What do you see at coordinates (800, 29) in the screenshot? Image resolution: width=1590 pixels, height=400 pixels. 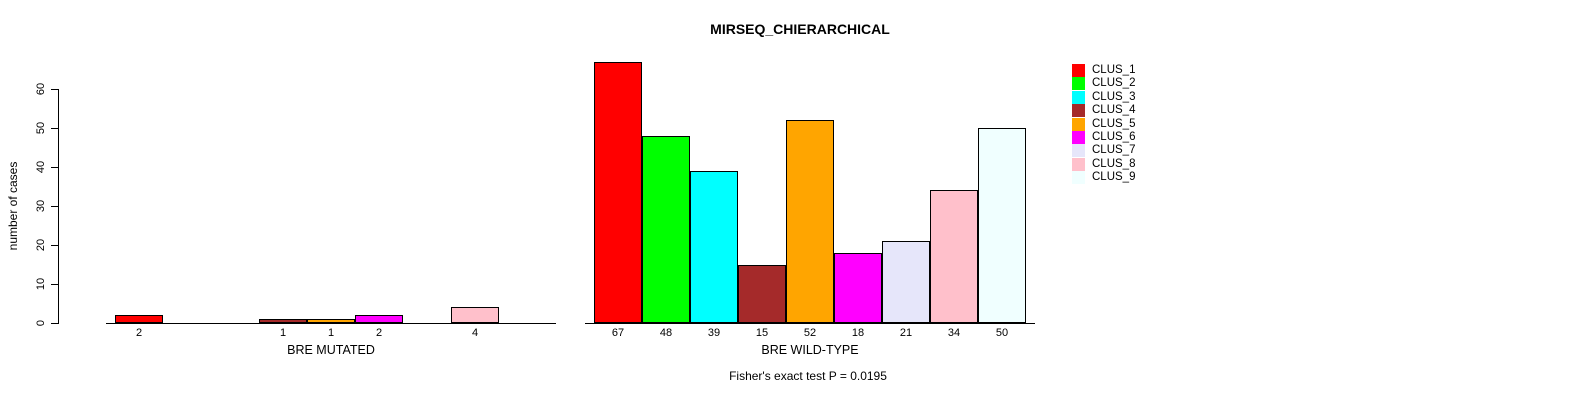 I see `chart-title: MIRSEQ_CHIERARCHICAL` at bounding box center [800, 29].